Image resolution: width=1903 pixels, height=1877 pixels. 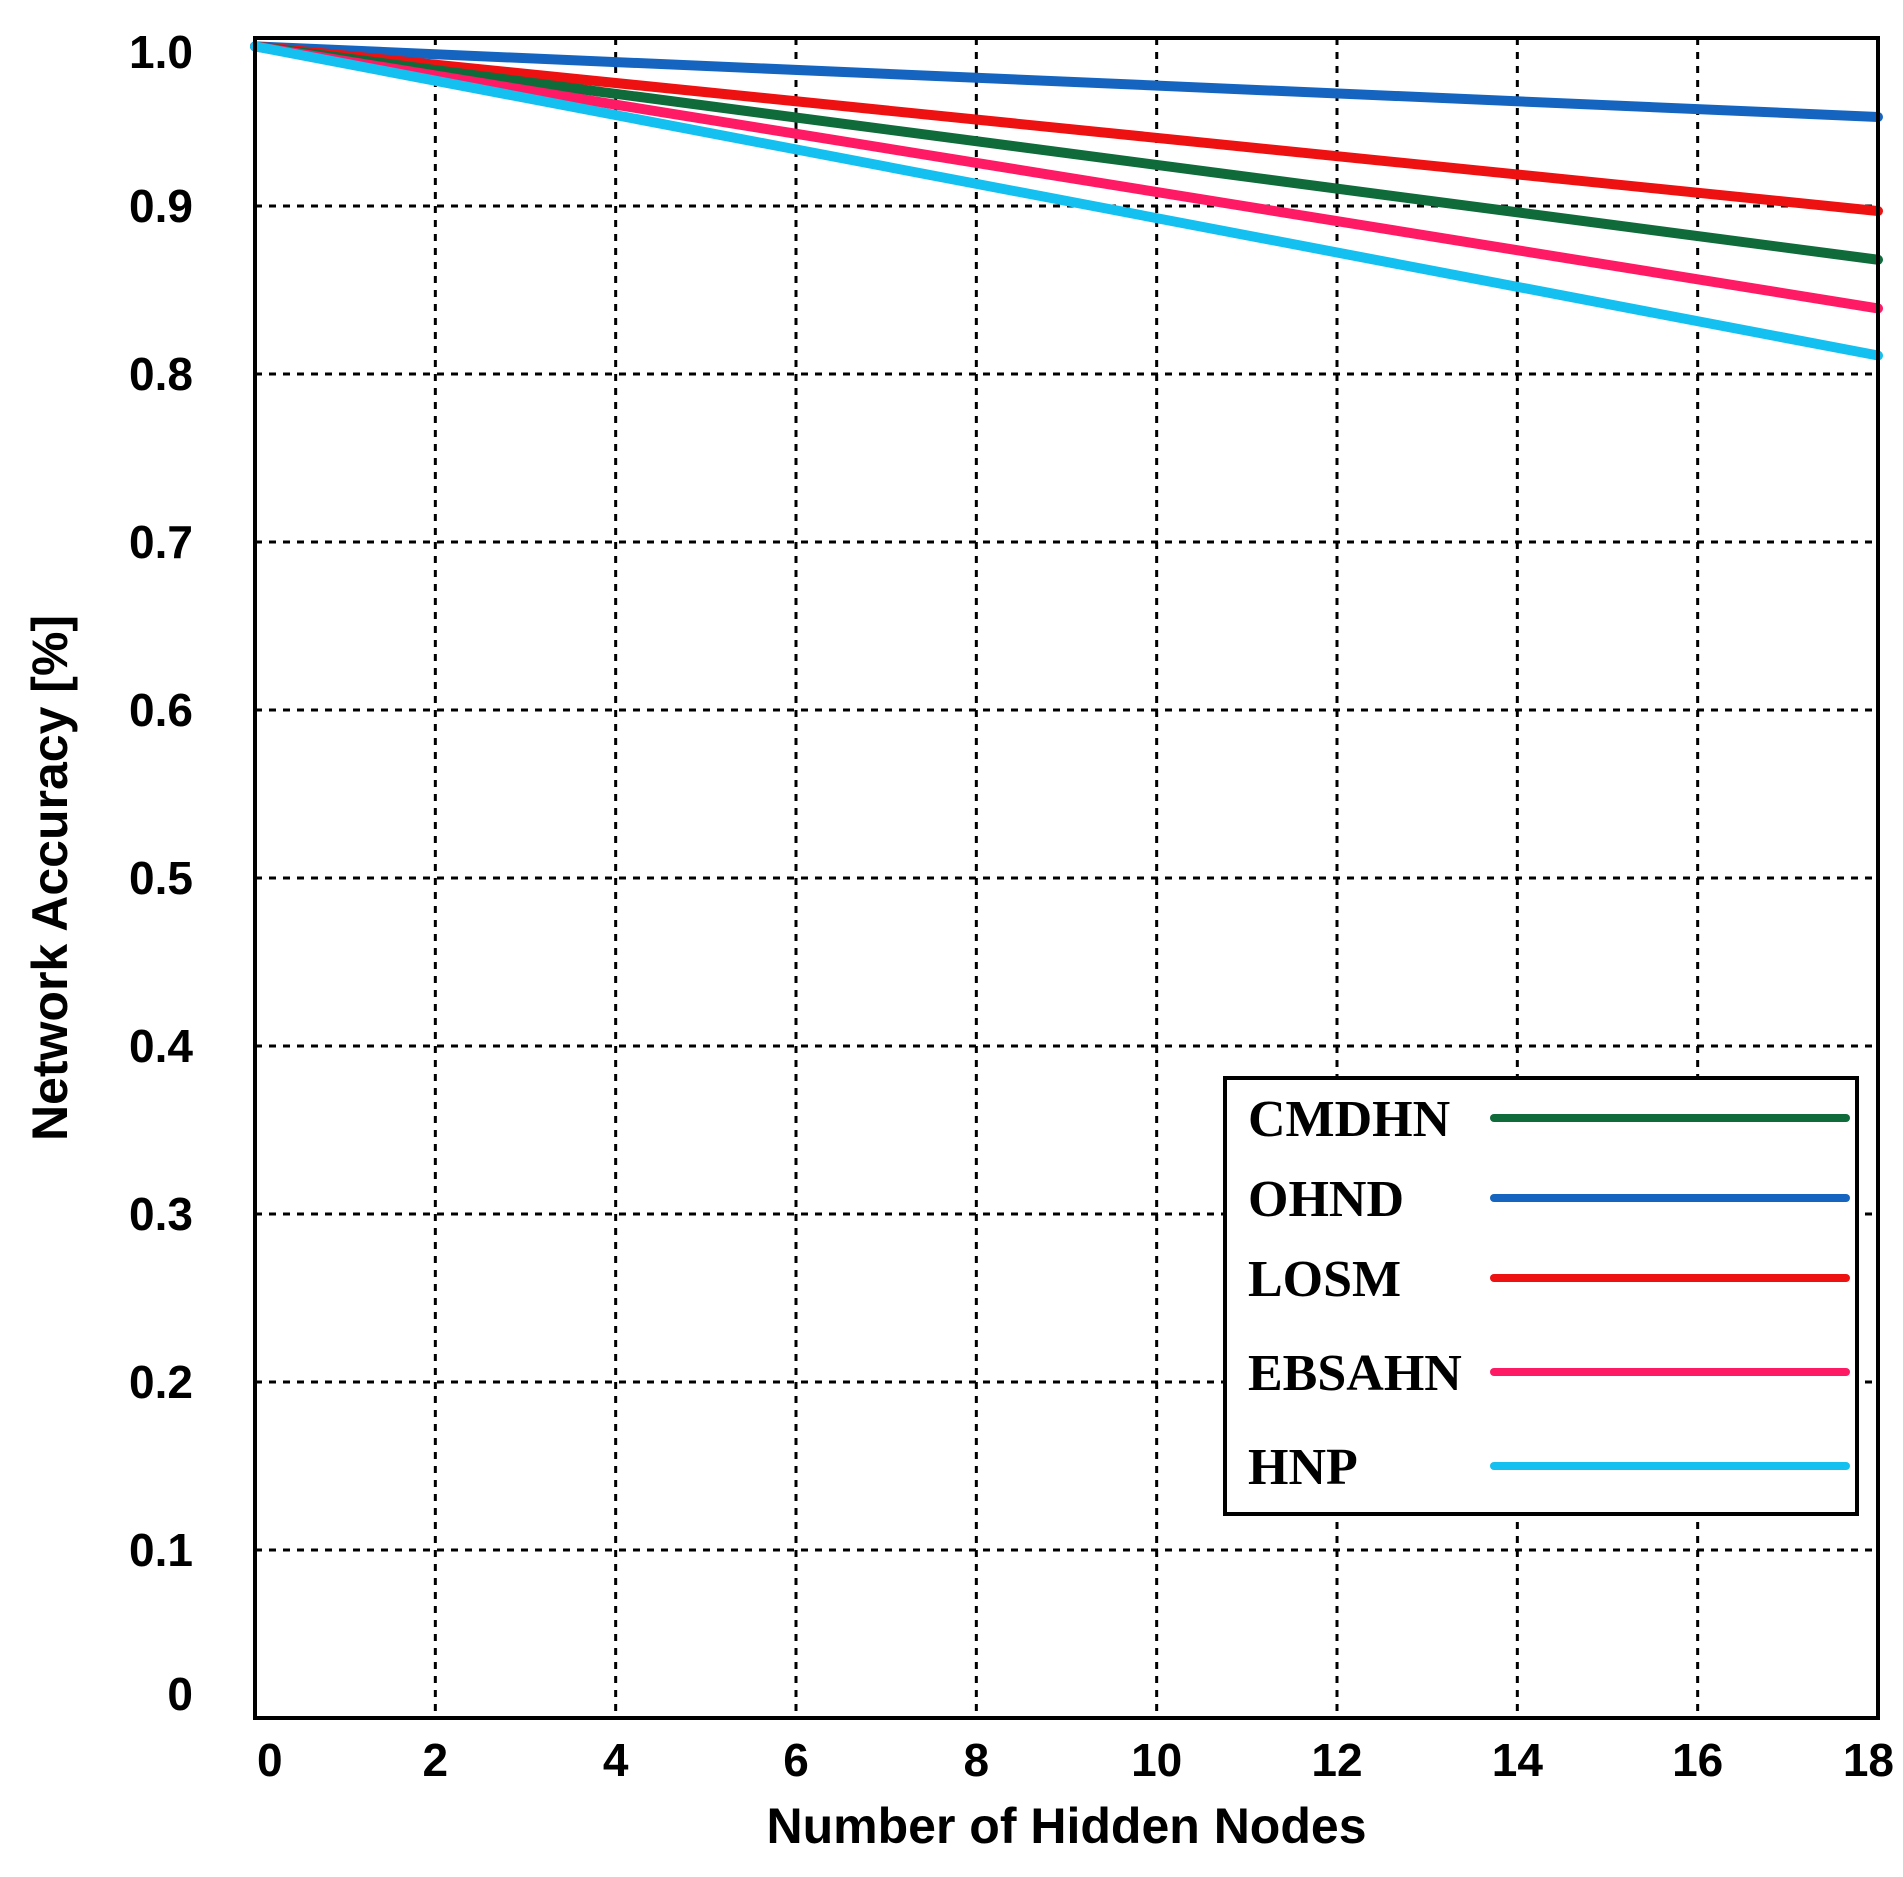 I want to click on legend-label-ohnd: OHND, so click(x=1326, y=1199).